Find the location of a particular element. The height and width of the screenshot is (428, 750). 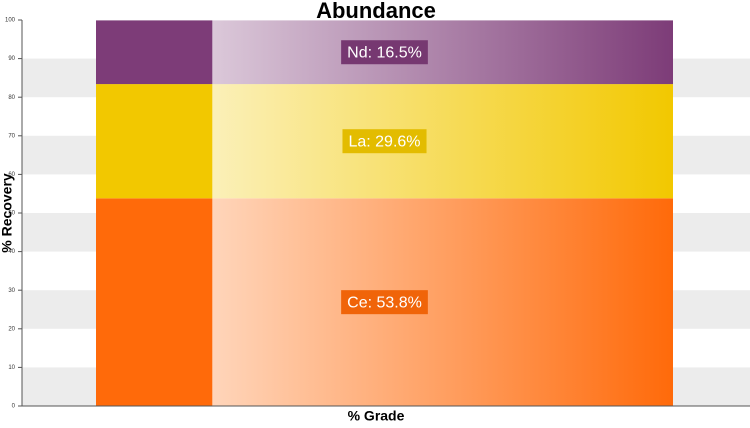

data-label: Ce: 53.8% is located at coordinates (384, 302).